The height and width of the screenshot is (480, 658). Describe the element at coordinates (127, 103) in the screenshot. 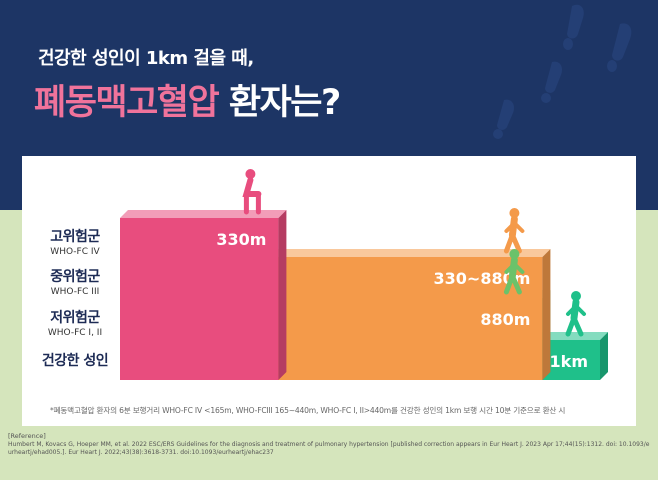

I see `headline-highlight: 폐동맥고혈압` at that location.